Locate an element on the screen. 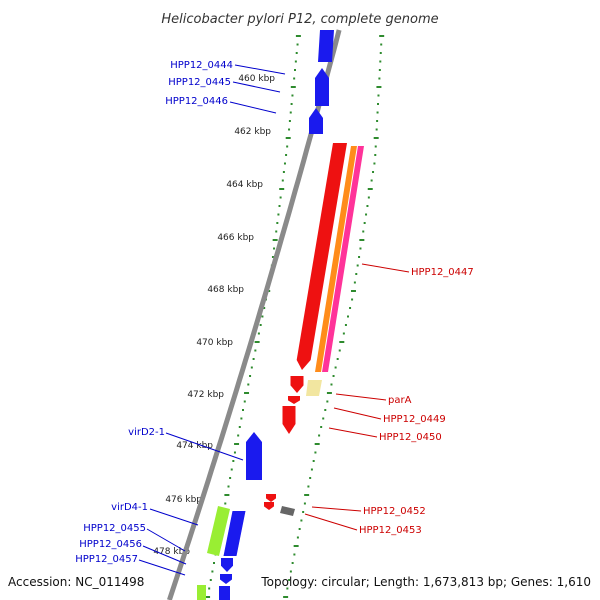 The height and width of the screenshot is (600, 600). gene-label: virD2-1 is located at coordinates (146, 432).